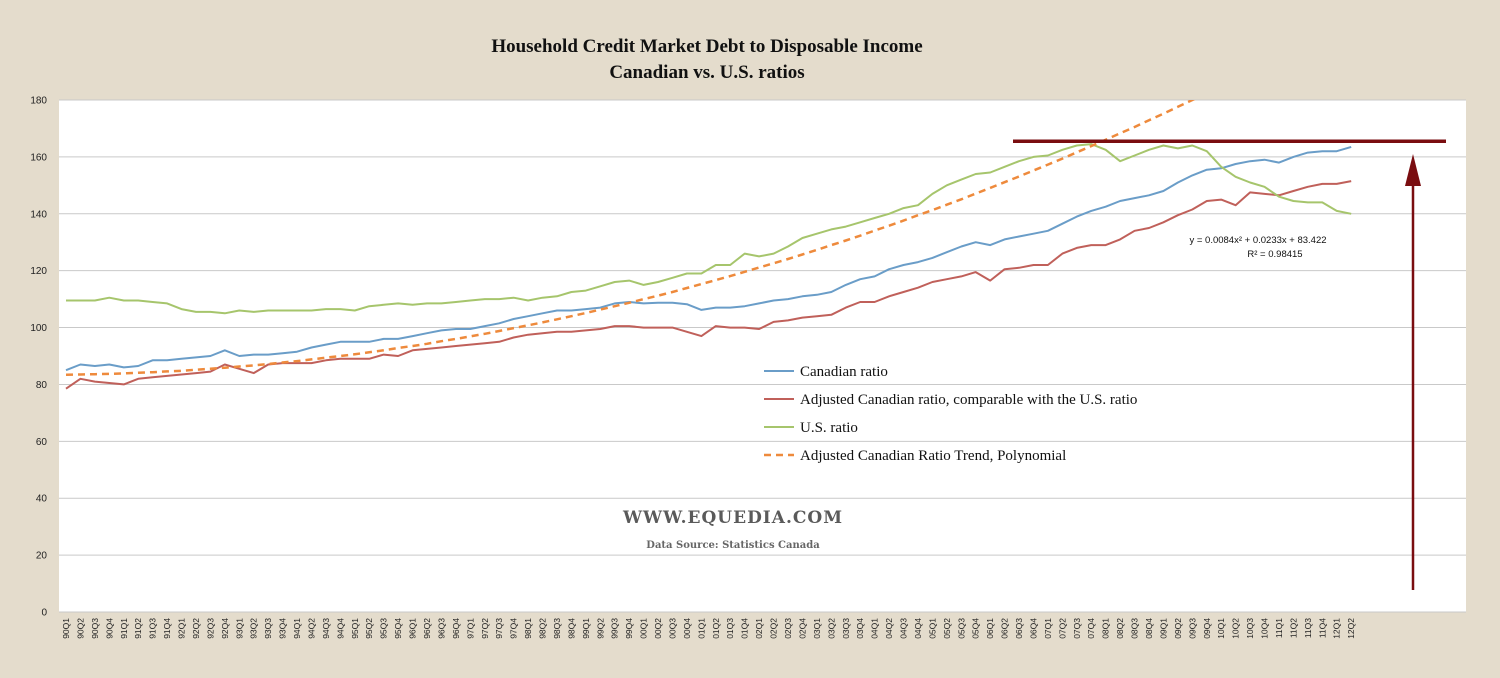  What do you see at coordinates (1149, 628) in the screenshot?
I see `x-tick-label: 08Q4` at bounding box center [1149, 628].